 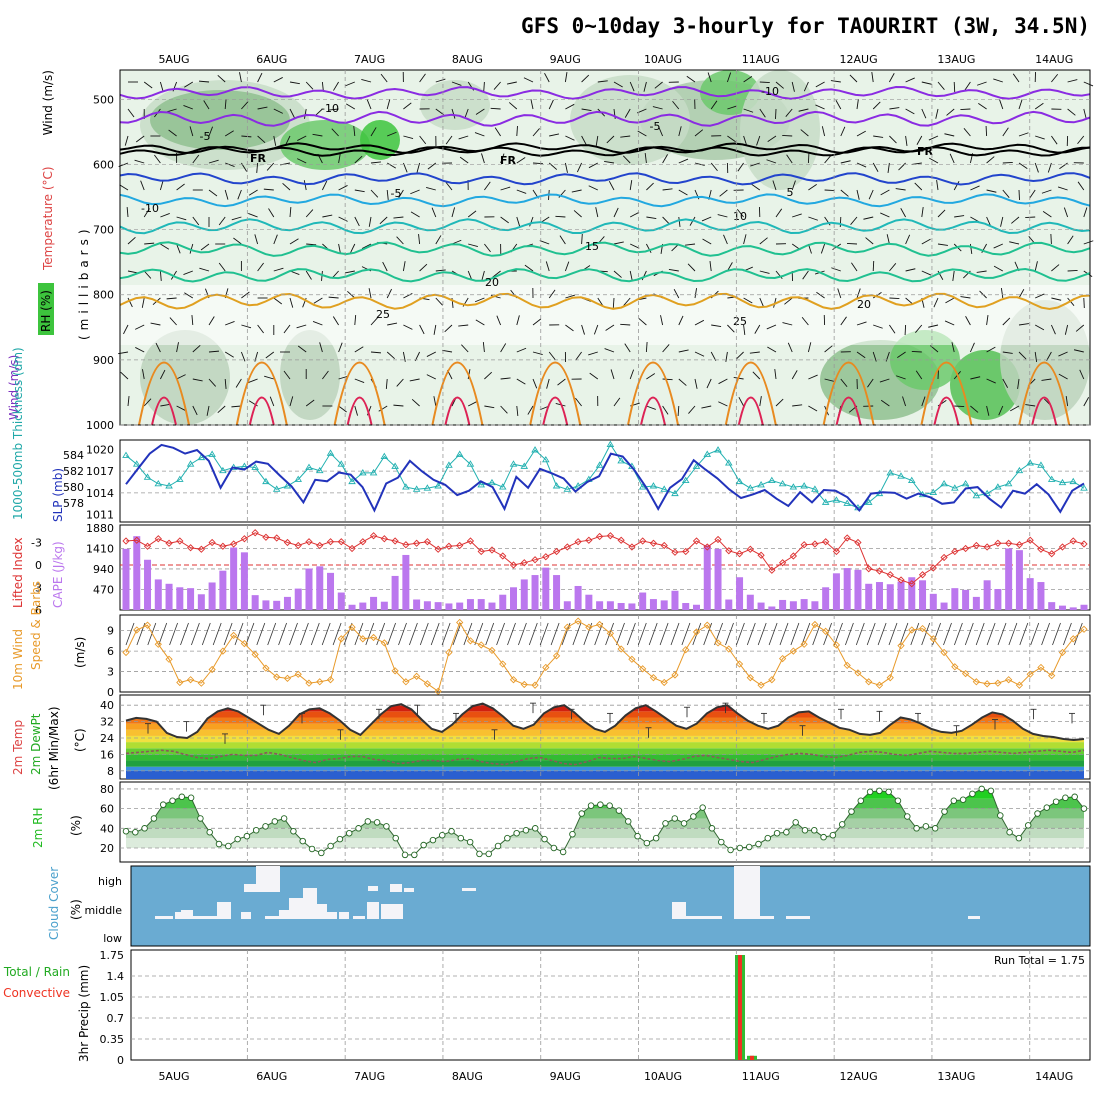 What do you see at coordinates (595, 737) in the screenshot?
I see `temp-panel: 40 32 24 16 8` at bounding box center [595, 737].